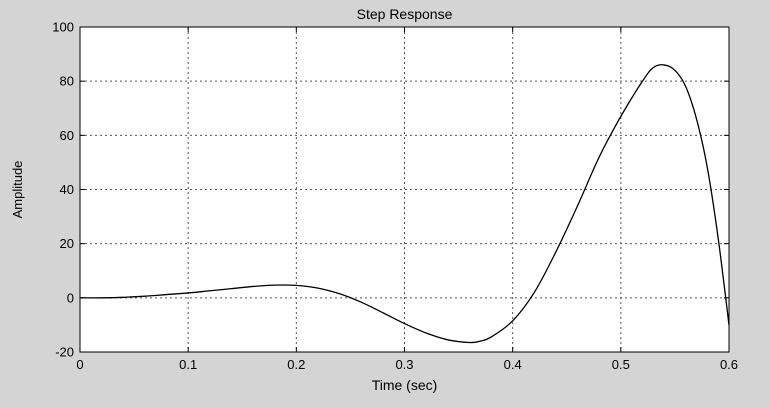 This screenshot has width=770, height=407. Describe the element at coordinates (404, 364) in the screenshot. I see `x-tick-label: 0.3` at that location.